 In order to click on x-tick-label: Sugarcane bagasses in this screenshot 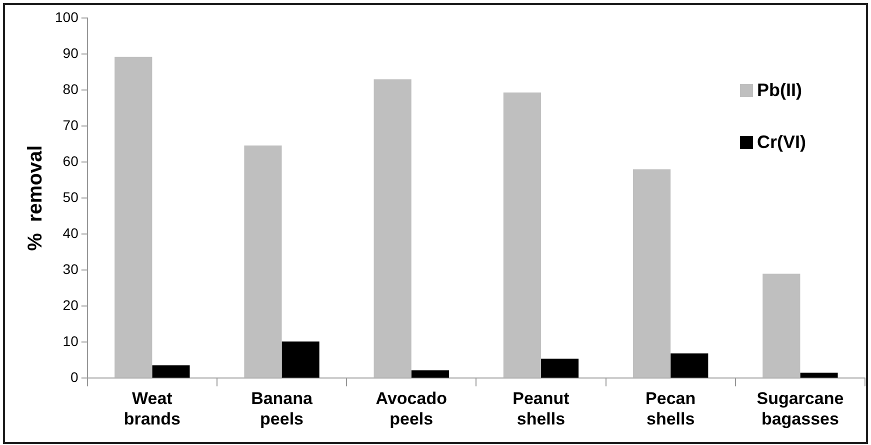, I will do `click(800, 408)`.